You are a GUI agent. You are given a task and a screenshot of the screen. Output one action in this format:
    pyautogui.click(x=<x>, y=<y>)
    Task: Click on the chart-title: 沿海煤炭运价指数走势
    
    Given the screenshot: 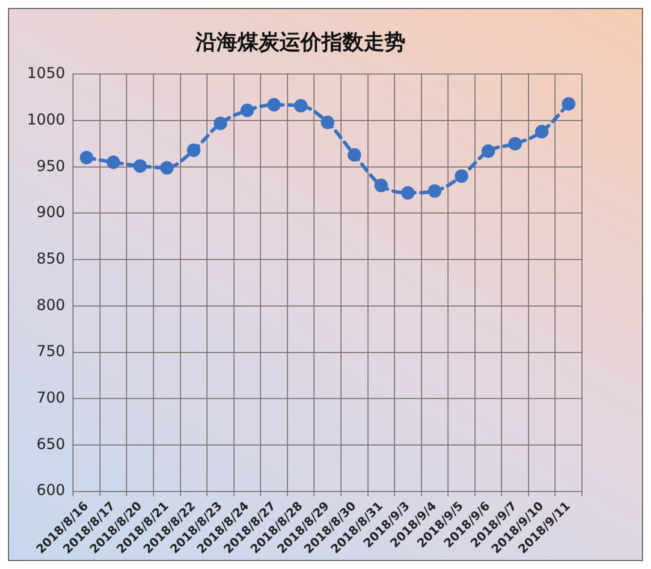 What is the action you would take?
    pyautogui.click(x=300, y=42)
    